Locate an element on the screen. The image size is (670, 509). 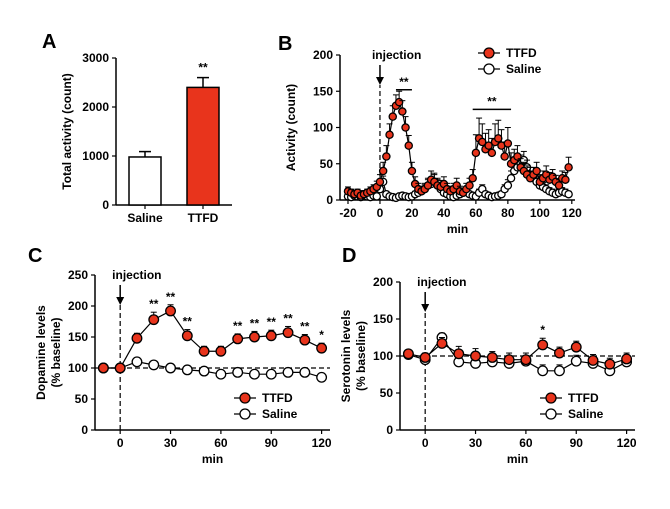
y-tick-label: 3000 is located at coordinates (95, 58).